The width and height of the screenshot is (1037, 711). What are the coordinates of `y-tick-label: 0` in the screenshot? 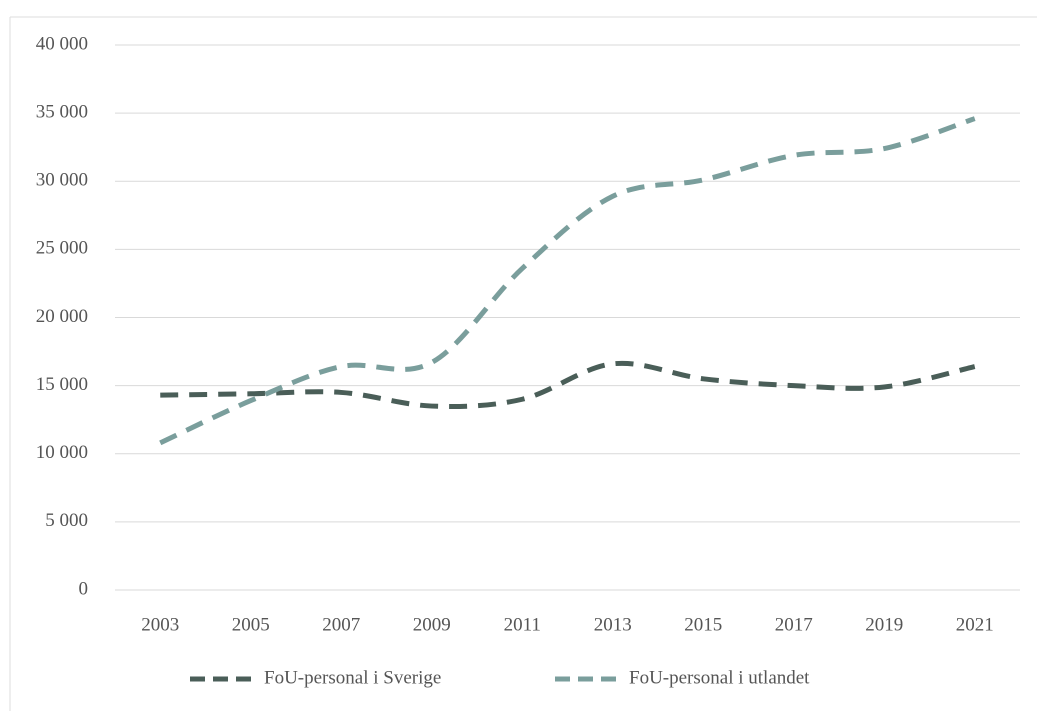 It's located at (84, 588).